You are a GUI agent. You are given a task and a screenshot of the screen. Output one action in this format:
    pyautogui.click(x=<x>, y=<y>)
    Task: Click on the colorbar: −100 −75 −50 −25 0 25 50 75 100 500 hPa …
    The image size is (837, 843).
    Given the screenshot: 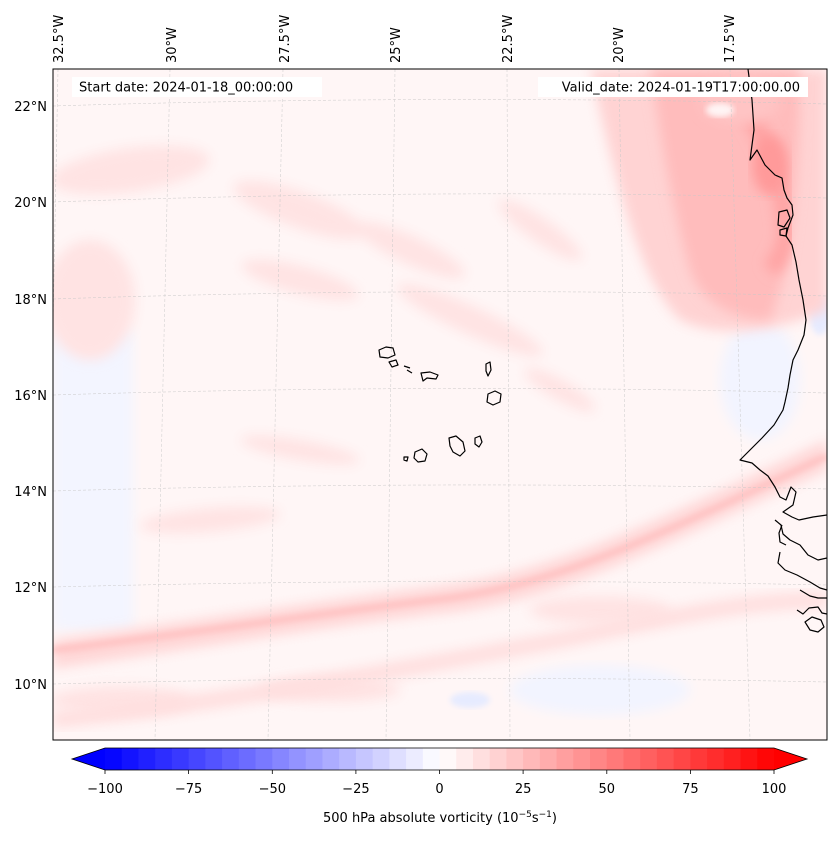 What is the action you would take?
    pyautogui.click(x=439, y=786)
    